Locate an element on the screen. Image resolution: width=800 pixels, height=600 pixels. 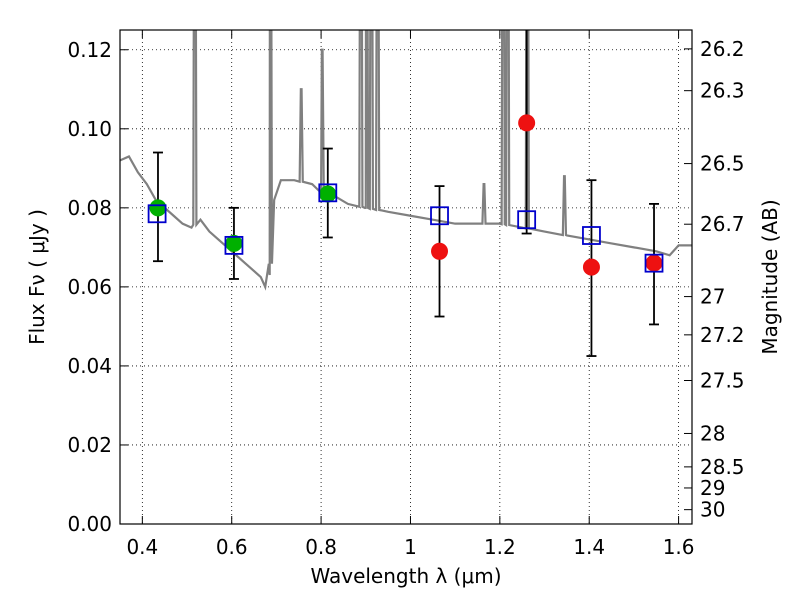
right-axis-title: Magnitude (AB) is located at coordinates (770, 276).